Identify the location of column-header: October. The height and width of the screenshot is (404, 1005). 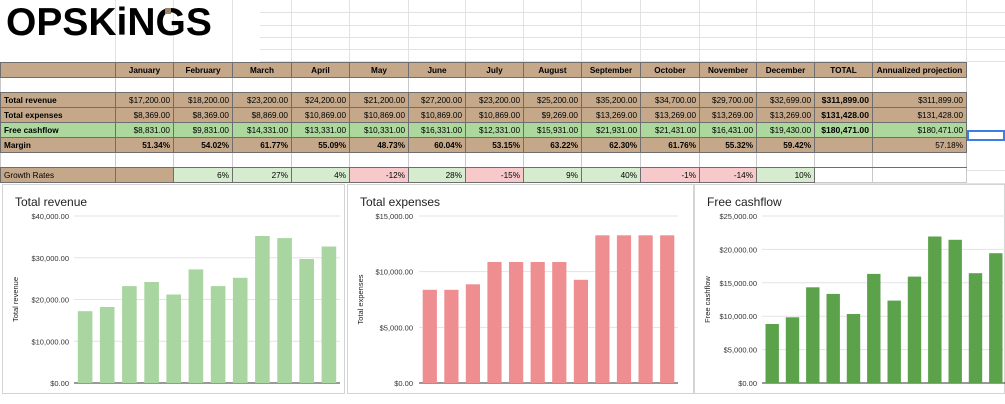
(670, 70).